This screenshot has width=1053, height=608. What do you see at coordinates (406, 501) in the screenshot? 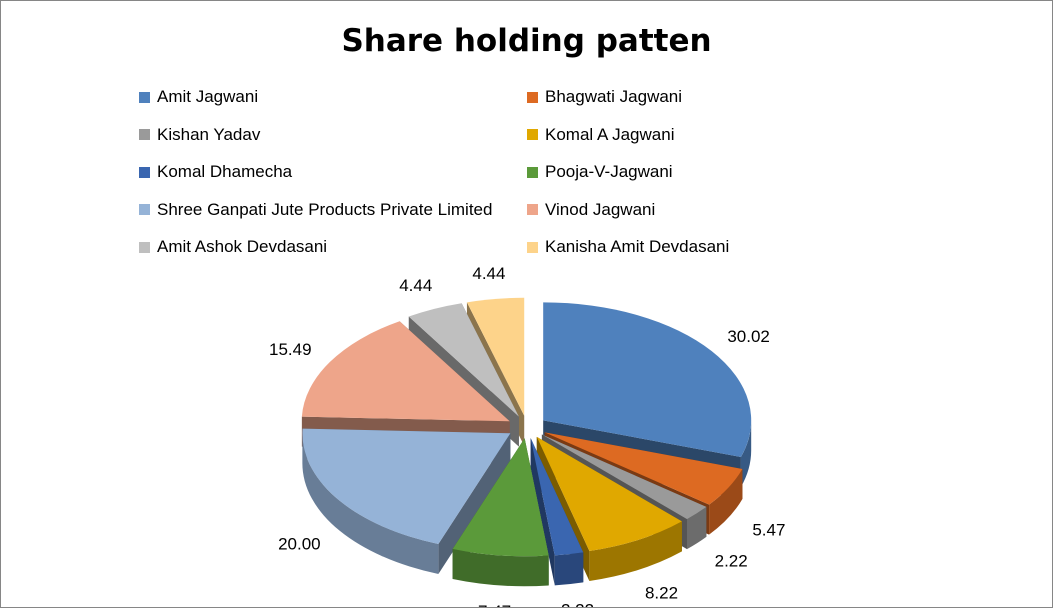
I see `pie-slice-shree-ganpati-jute-products-private-limited` at bounding box center [406, 501].